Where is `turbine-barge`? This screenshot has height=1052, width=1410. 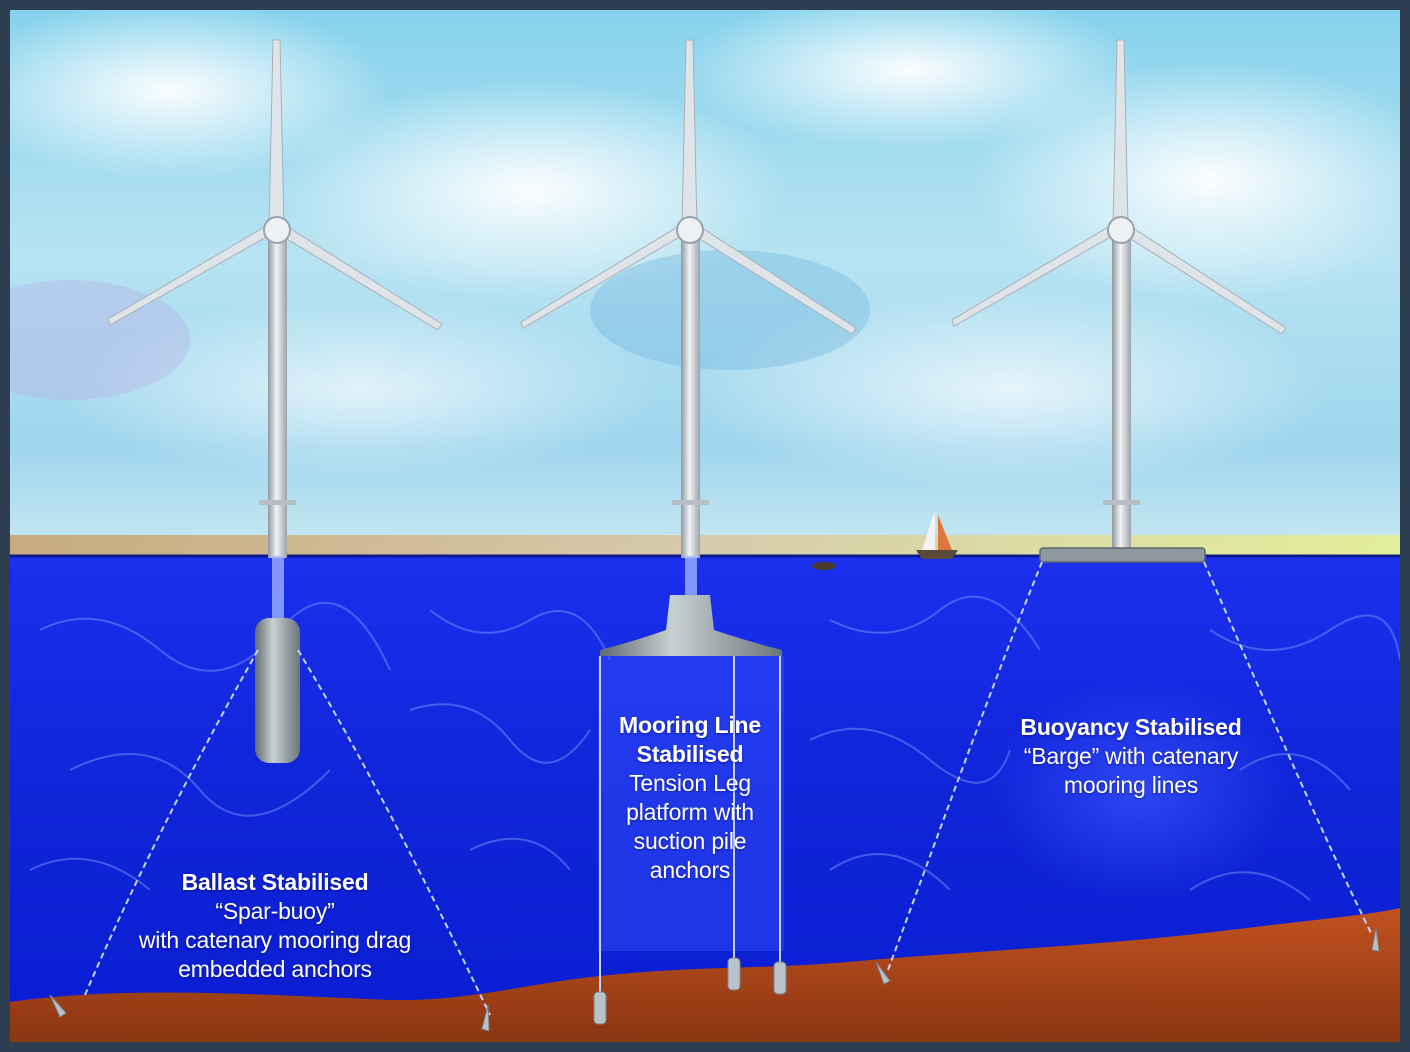 turbine-barge is located at coordinates (1119, 301).